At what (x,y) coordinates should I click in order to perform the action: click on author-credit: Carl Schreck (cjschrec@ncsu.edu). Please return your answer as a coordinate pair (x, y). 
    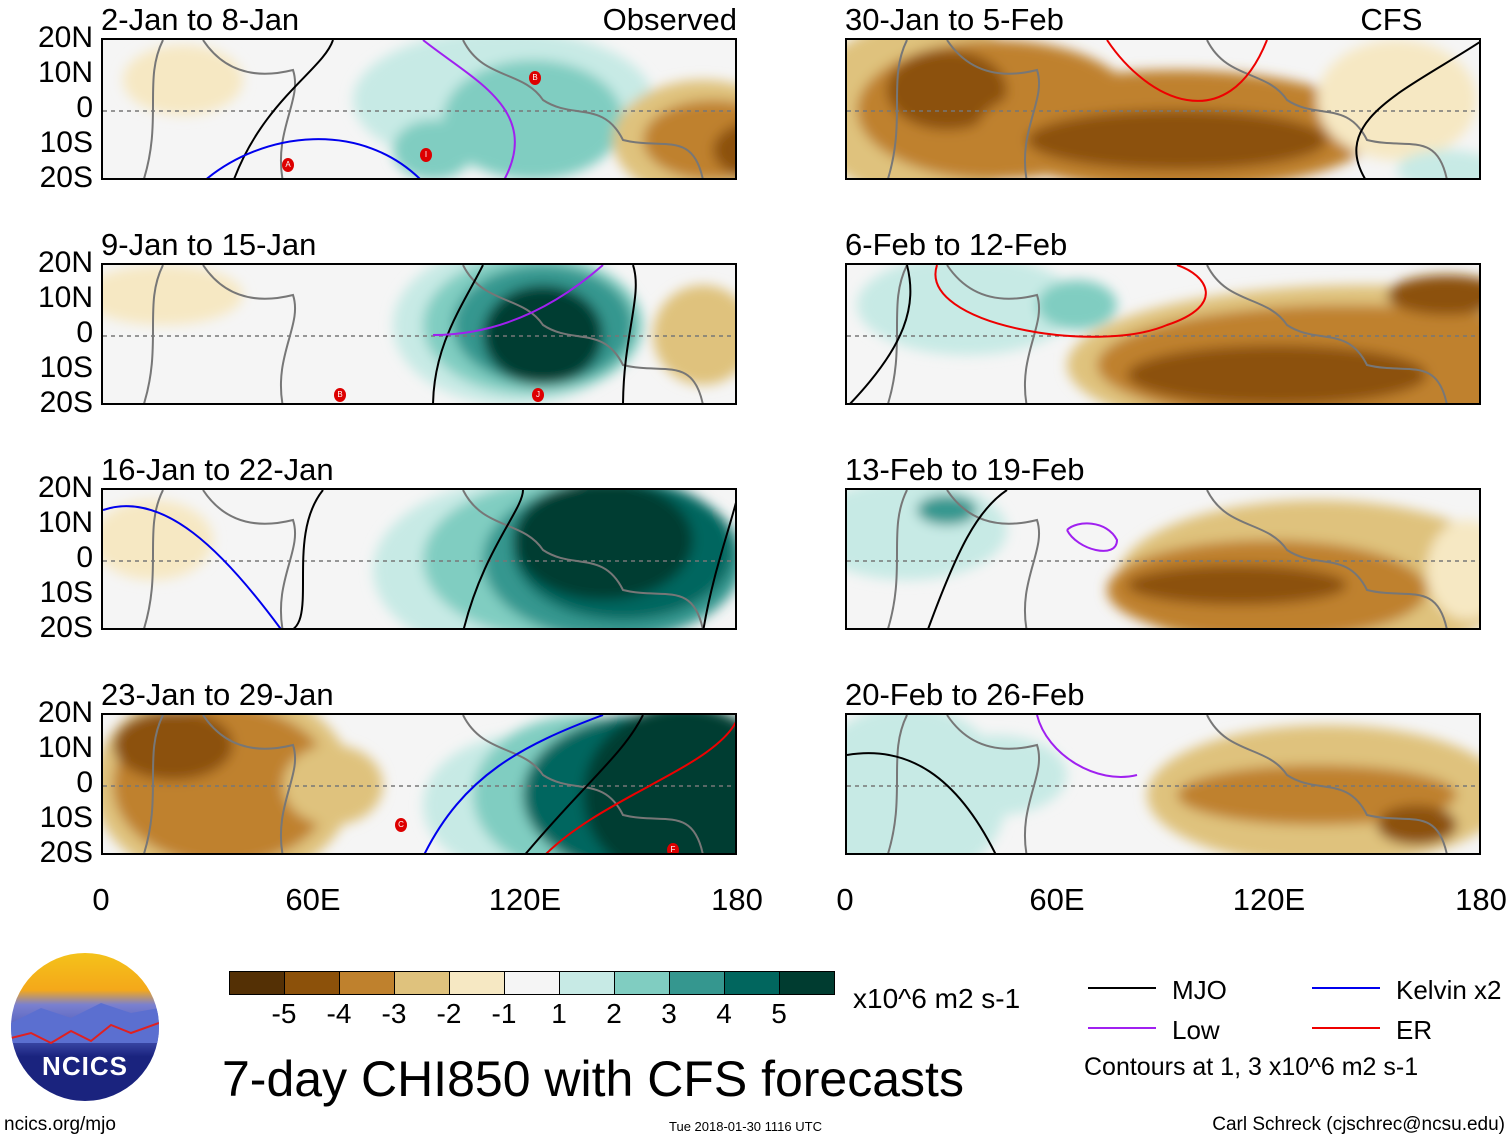
    Looking at the image, I should click on (1358, 1124).